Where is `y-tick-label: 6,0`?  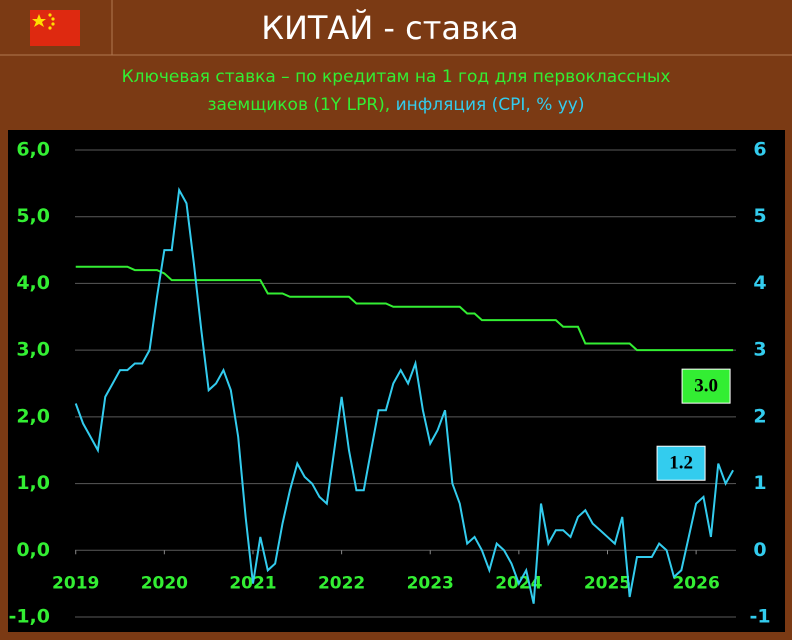 y-tick-label: 6,0 is located at coordinates (33, 150).